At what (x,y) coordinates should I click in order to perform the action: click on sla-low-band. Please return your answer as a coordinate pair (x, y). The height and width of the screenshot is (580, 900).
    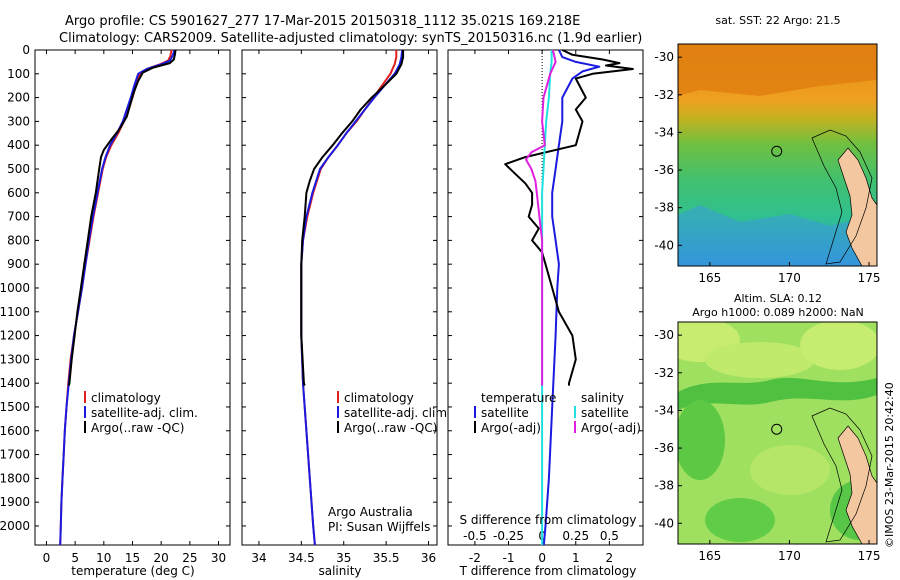
    Looking at the image, I should click on (777, 393).